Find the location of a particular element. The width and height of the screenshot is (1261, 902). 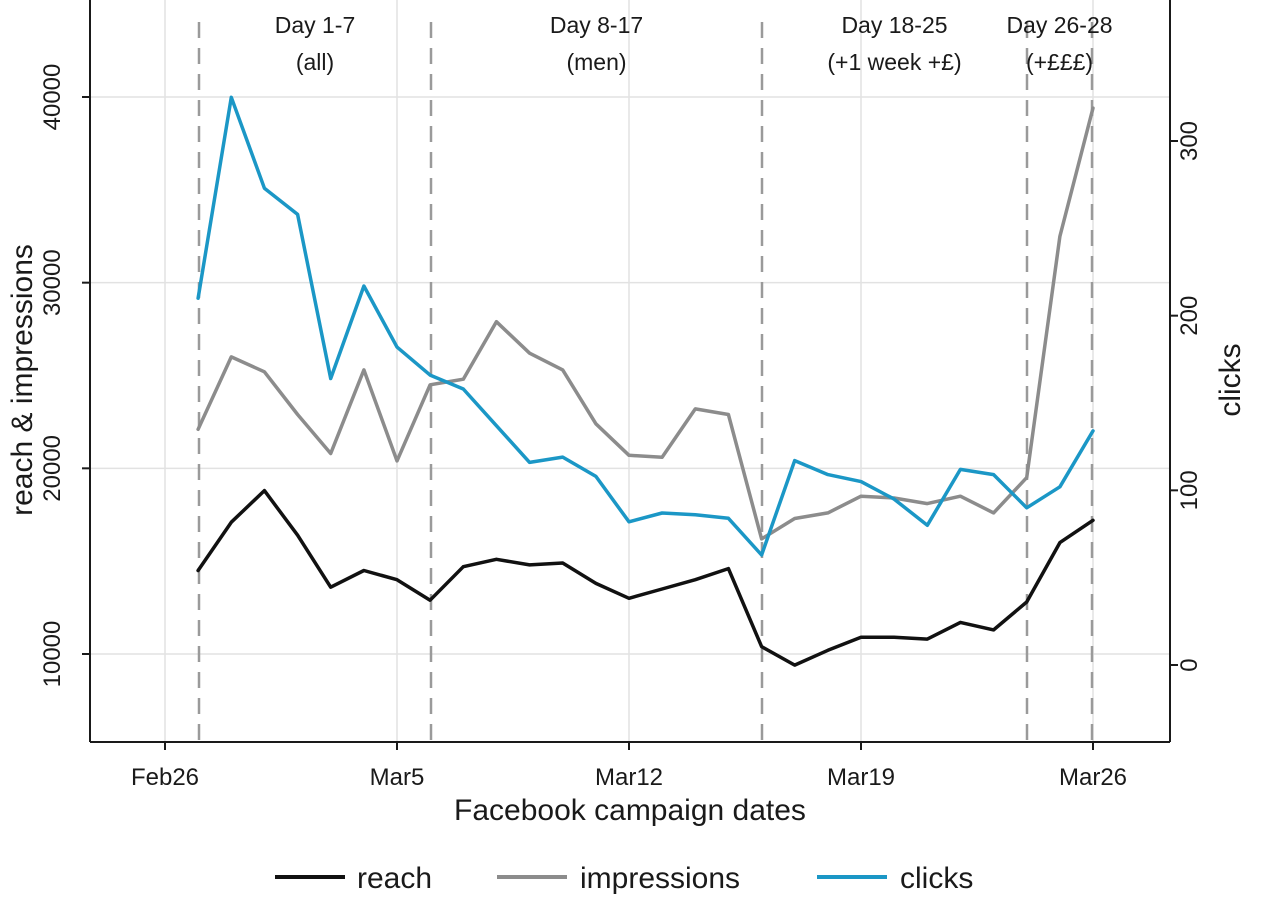

legend-label-clicks: clicks is located at coordinates (936, 878).